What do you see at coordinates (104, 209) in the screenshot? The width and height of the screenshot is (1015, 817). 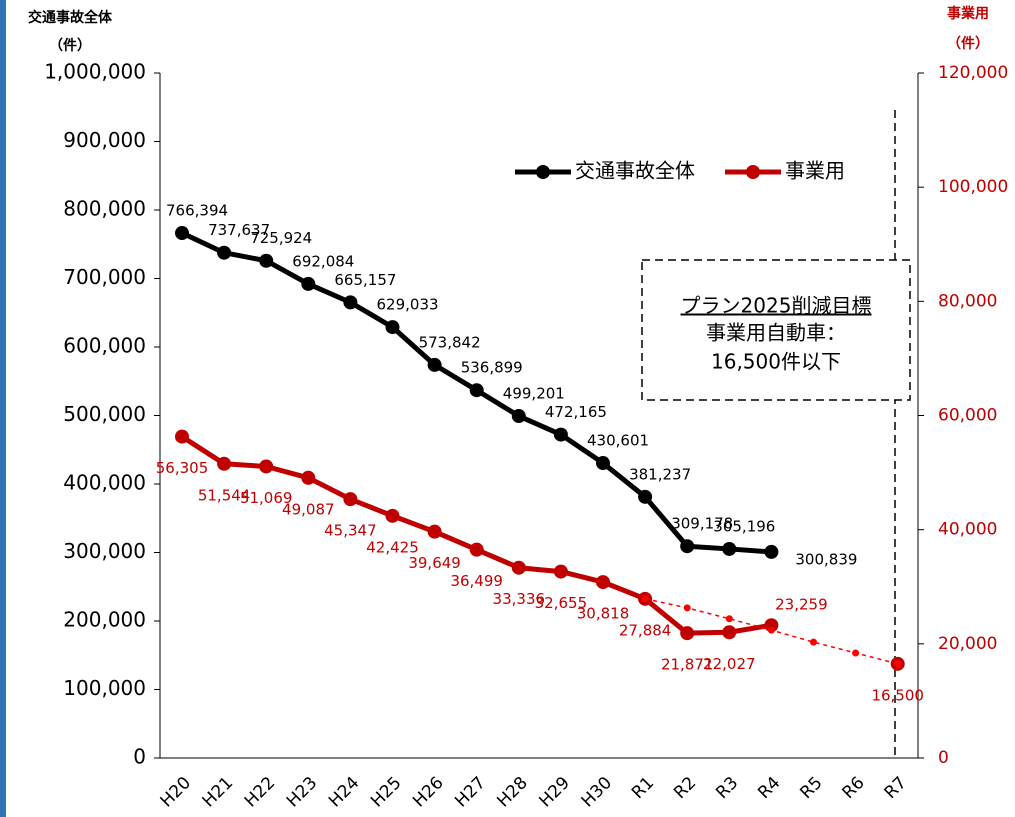 I see `y-tick-label: 800,000` at bounding box center [104, 209].